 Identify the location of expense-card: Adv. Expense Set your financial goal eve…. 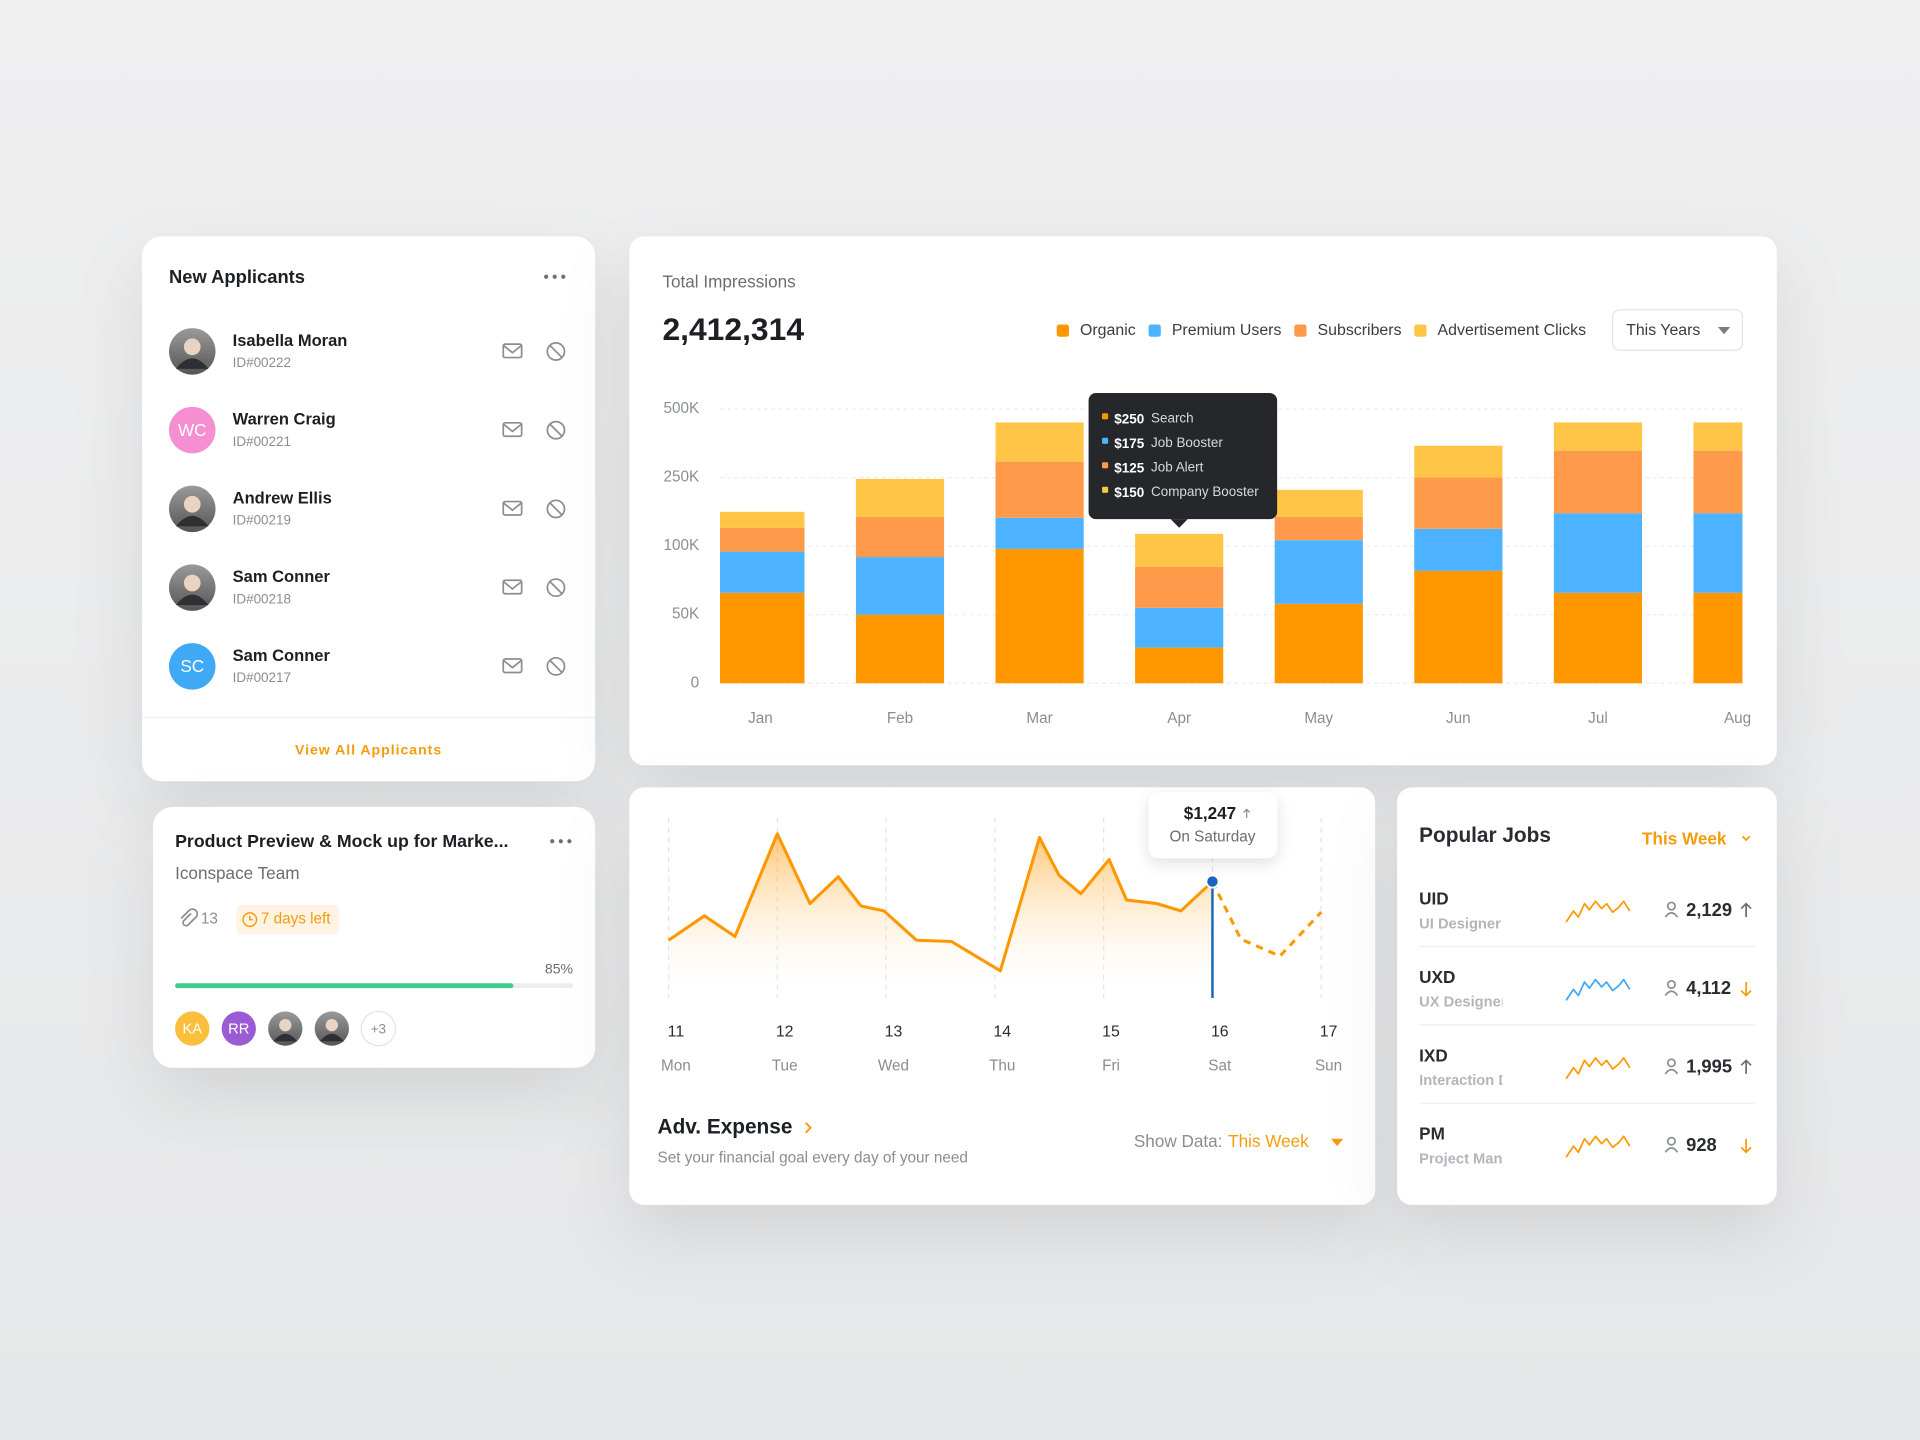
(1002, 996).